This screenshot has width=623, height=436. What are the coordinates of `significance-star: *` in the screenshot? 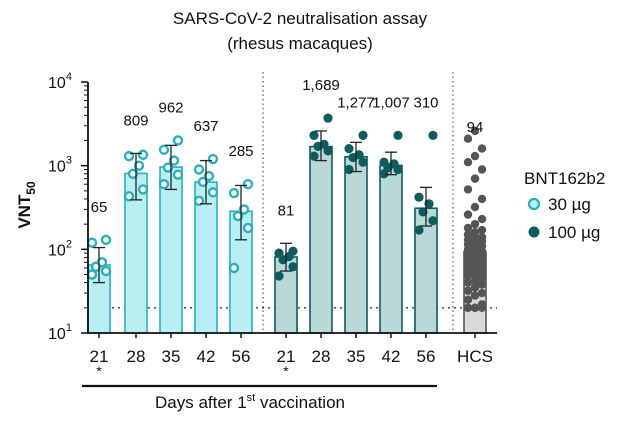 It's located at (99, 371).